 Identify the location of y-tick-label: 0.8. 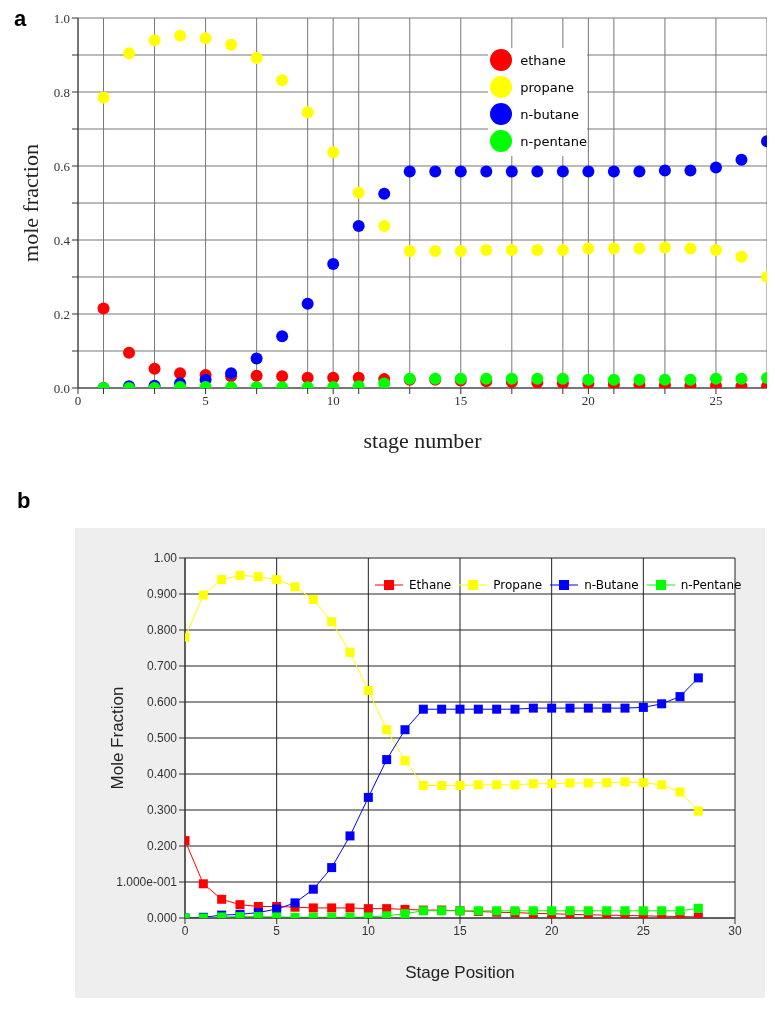
(61, 92).